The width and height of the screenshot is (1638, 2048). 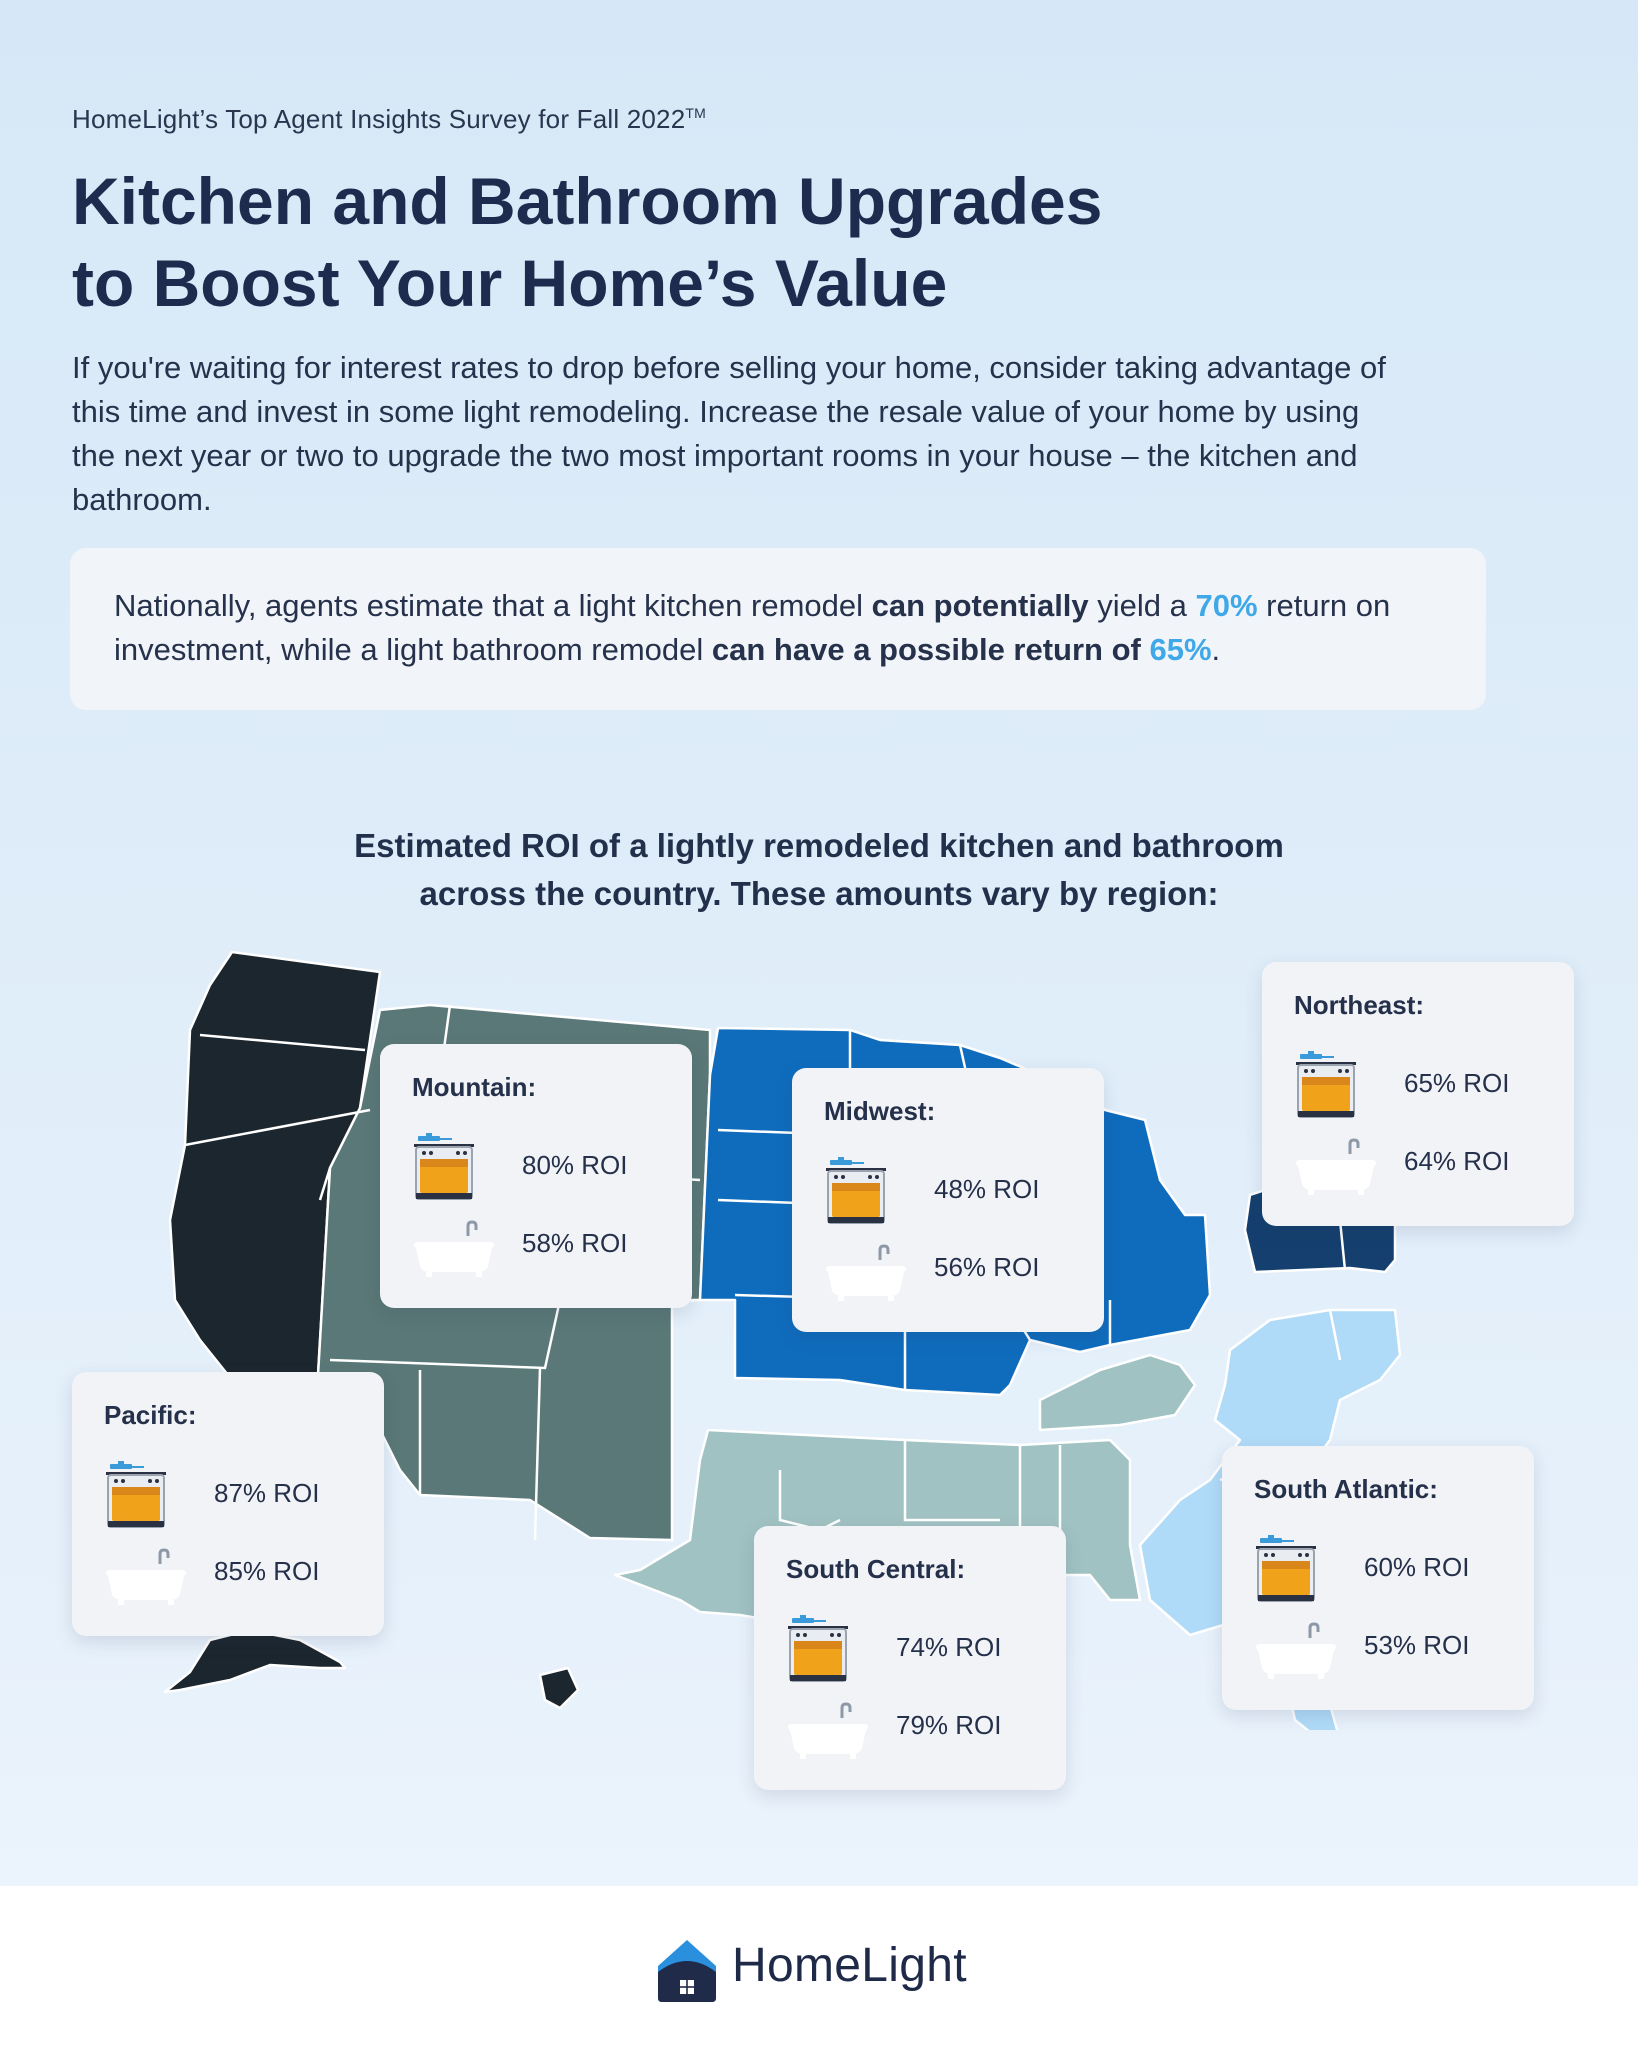 What do you see at coordinates (1226, 605) in the screenshot?
I see `kitchen-national-pct: 70%` at bounding box center [1226, 605].